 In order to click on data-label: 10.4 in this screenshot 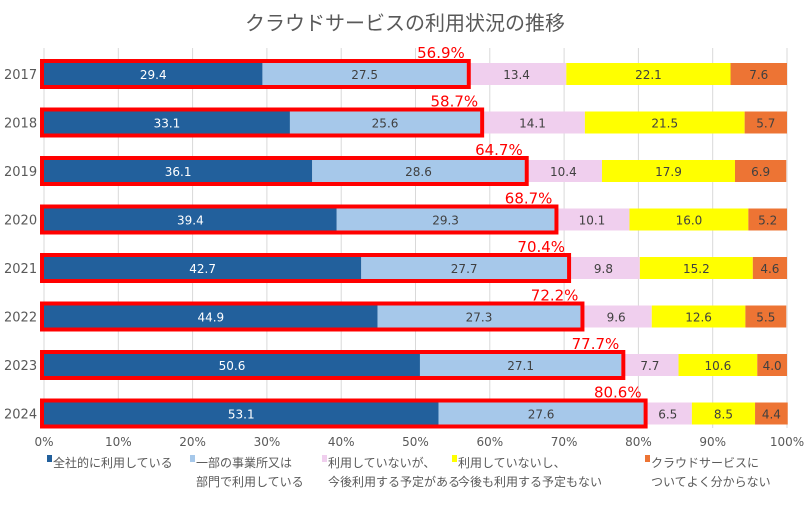, I will do `click(563, 172)`.